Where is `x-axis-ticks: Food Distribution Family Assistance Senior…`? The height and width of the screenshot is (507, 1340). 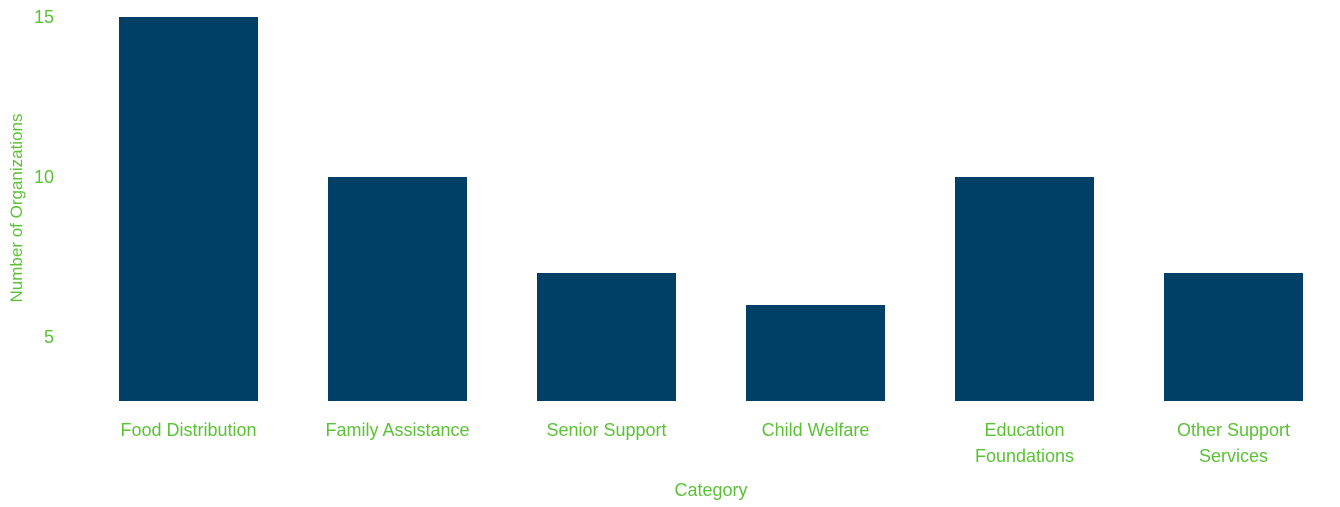
x-axis-ticks: Food Distribution Family Assistance Senior… is located at coordinates (705, 443).